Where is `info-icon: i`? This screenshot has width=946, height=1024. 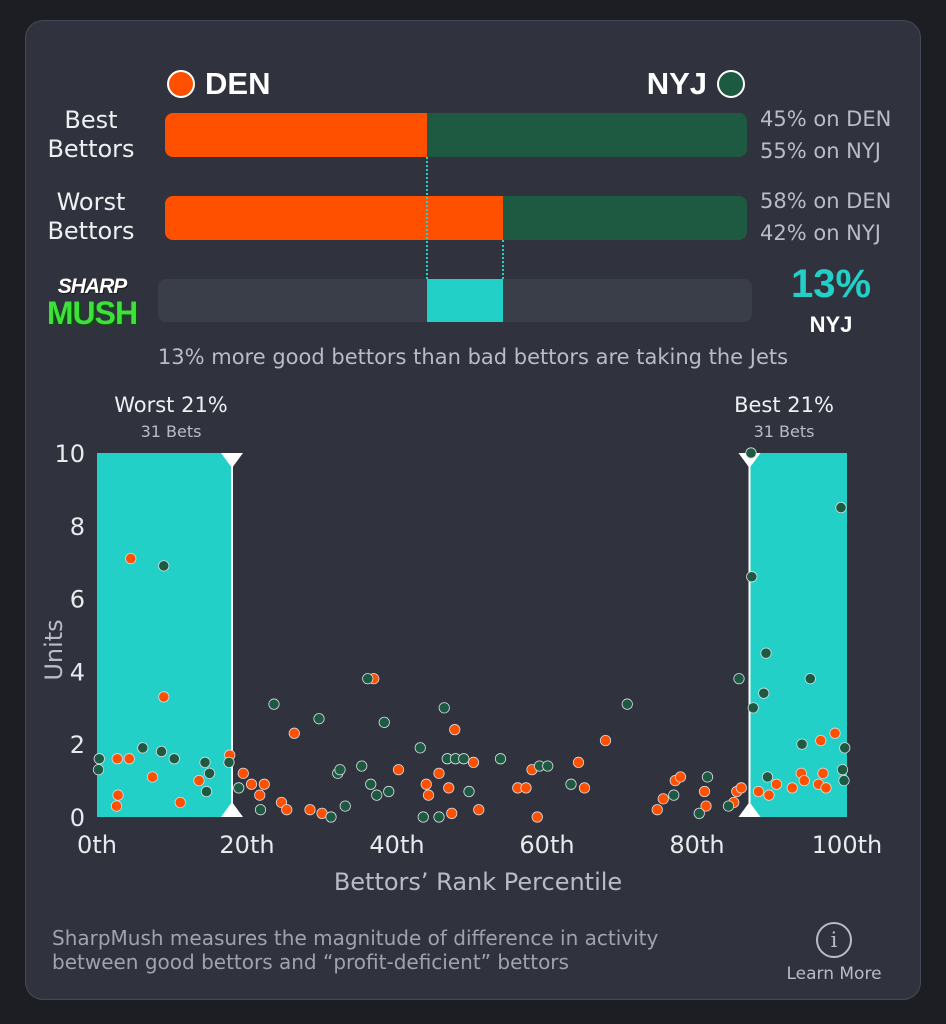
info-icon: i is located at coordinates (834, 940).